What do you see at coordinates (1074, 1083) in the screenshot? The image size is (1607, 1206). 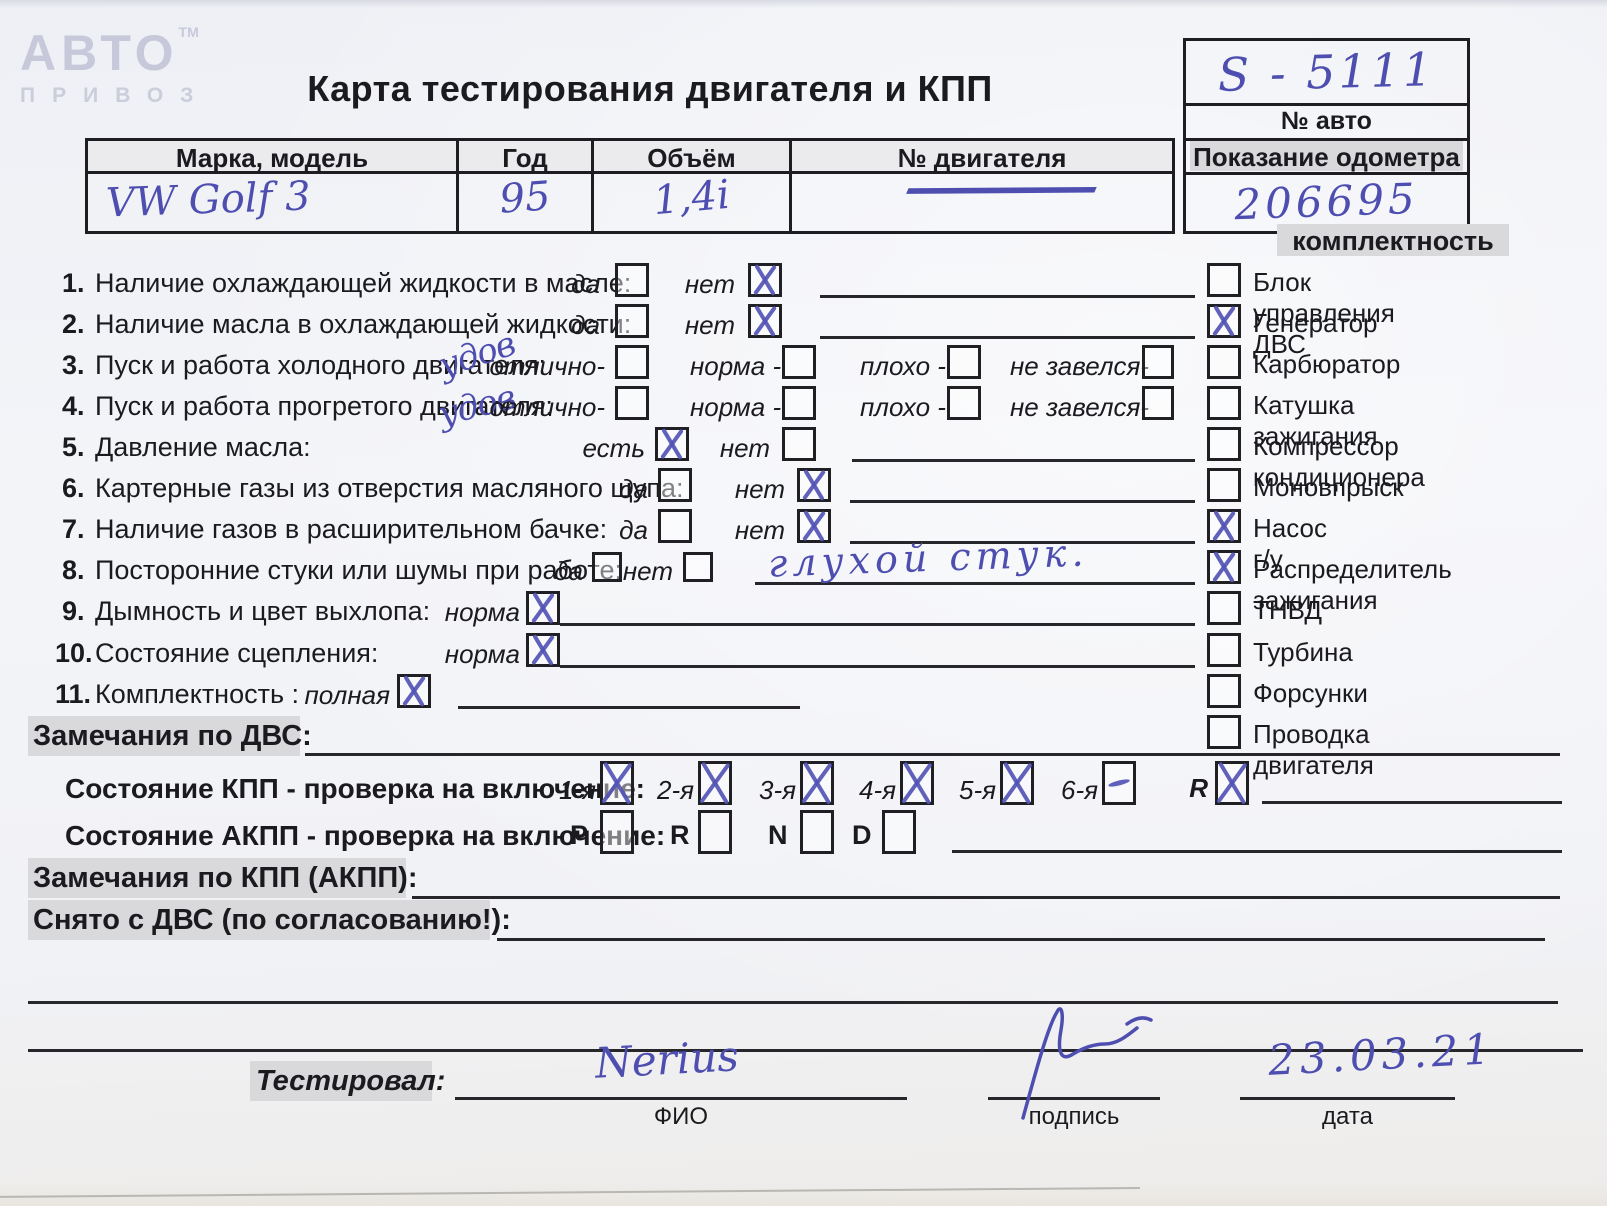 I see `signature-line` at bounding box center [1074, 1083].